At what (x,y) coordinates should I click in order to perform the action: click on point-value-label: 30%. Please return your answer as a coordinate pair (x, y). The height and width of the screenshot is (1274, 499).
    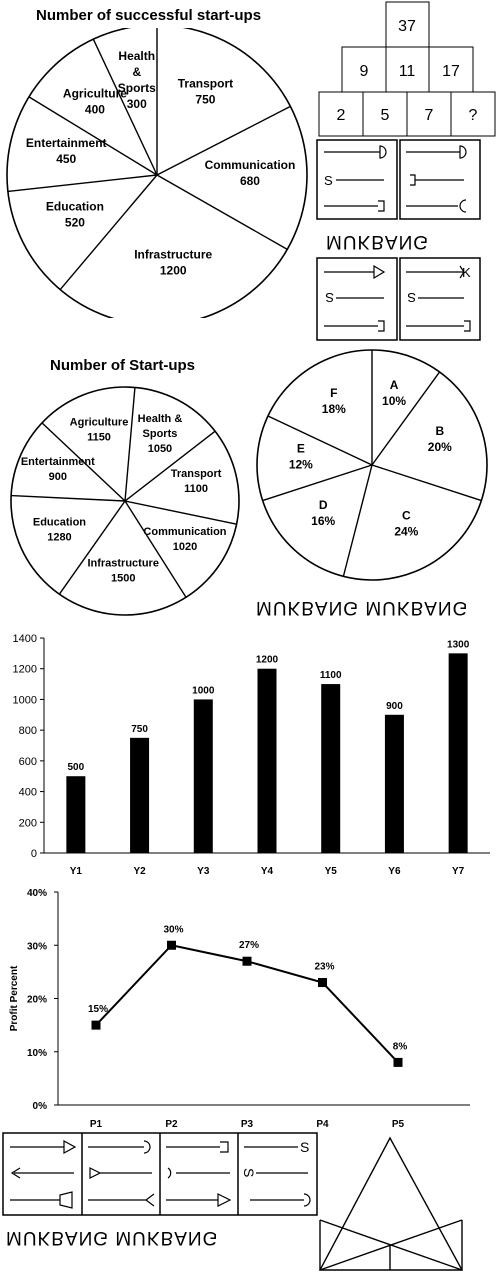
    Looking at the image, I should click on (173, 929).